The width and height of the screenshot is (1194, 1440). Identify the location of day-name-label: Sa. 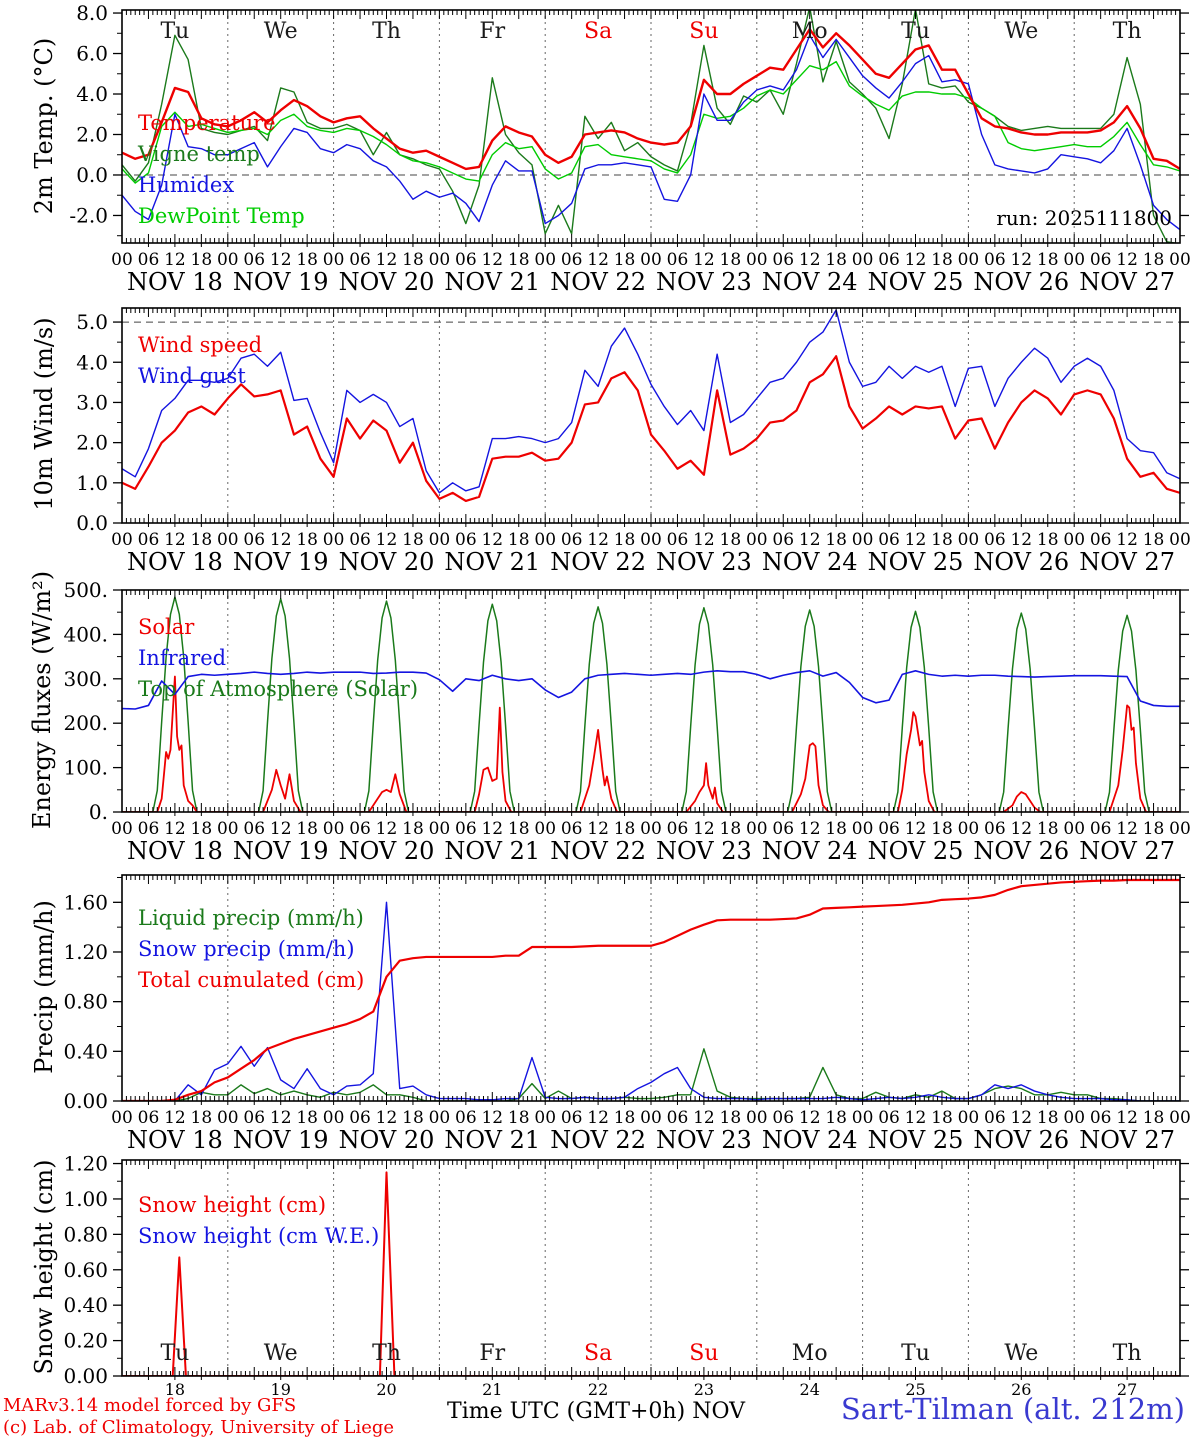
(598, 31).